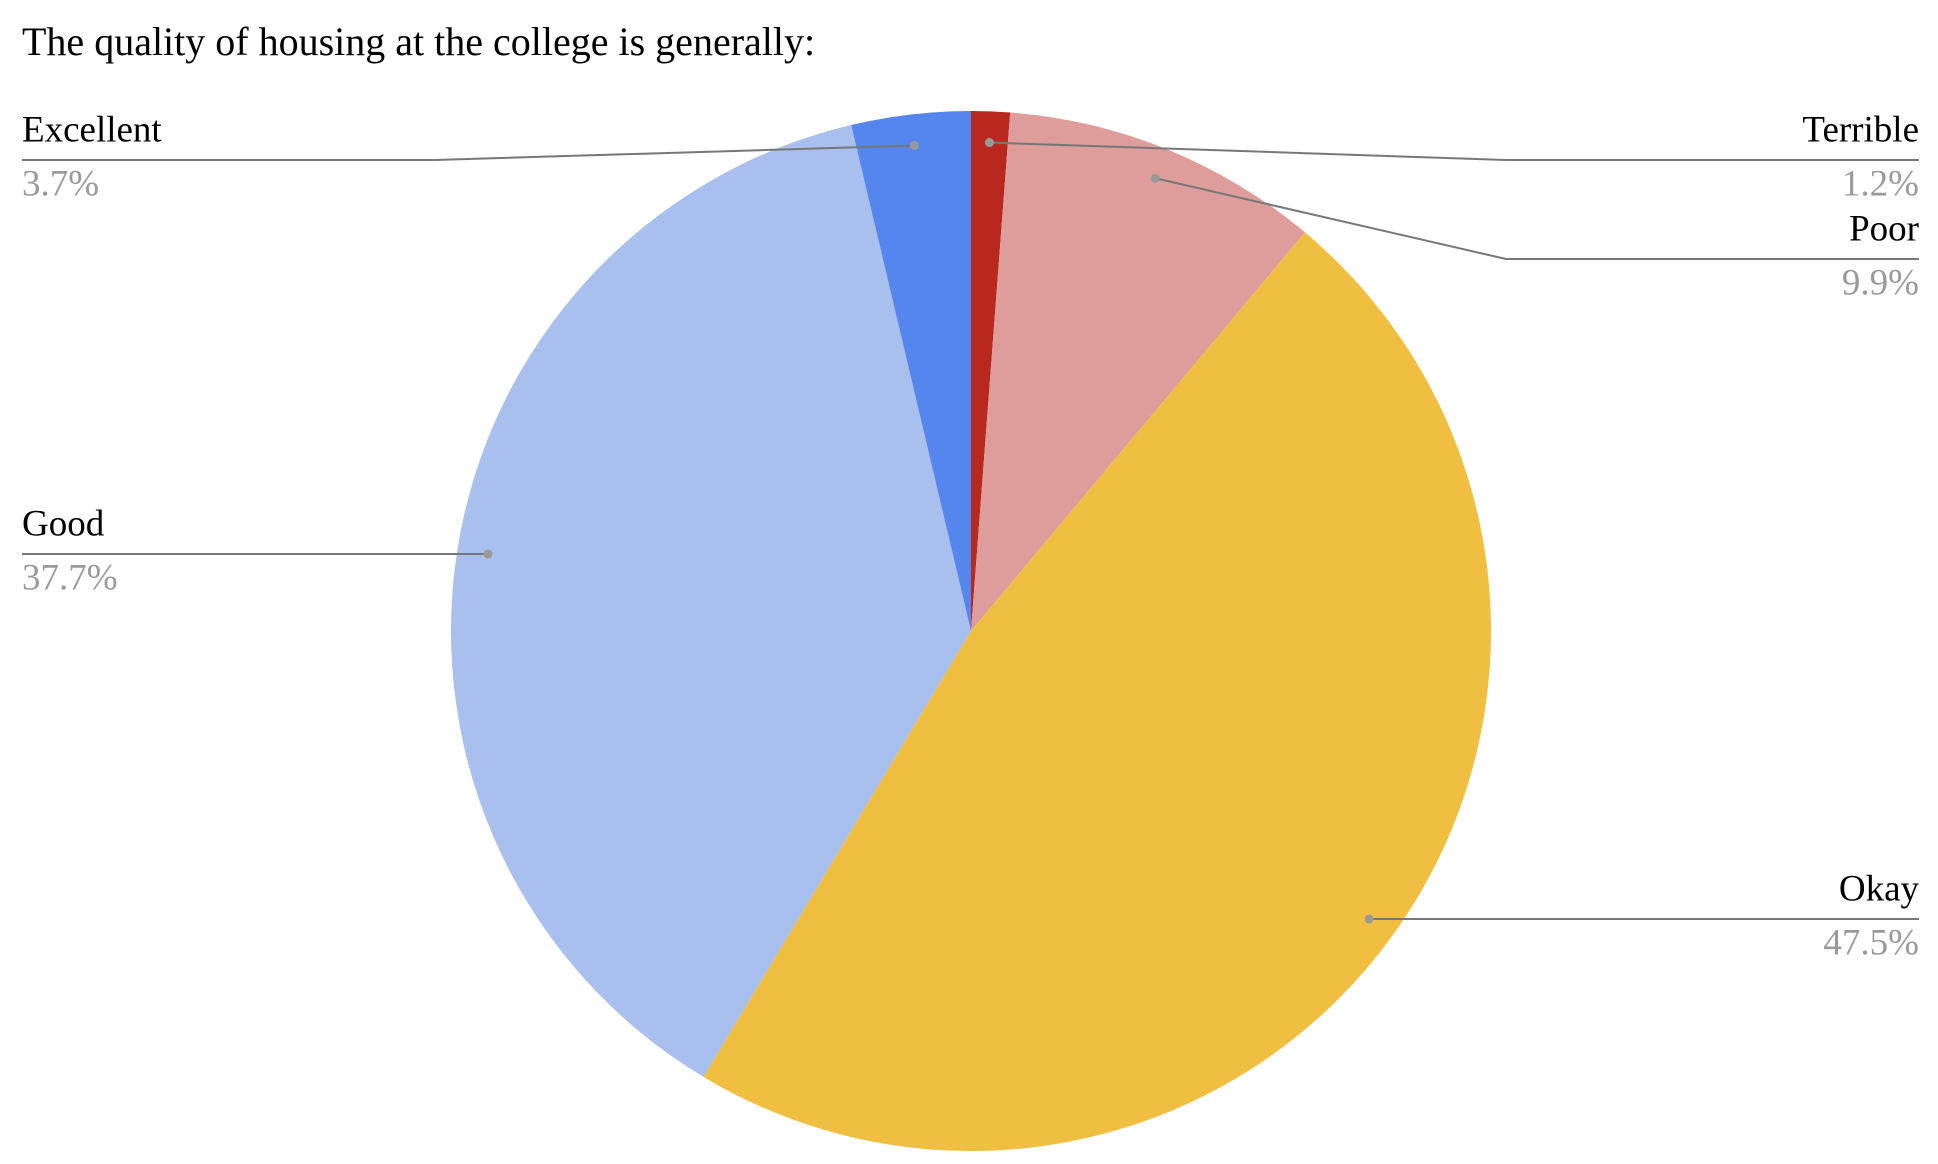 The image size is (1938, 1164). I want to click on slice-value: 1.2%, so click(1880, 183).